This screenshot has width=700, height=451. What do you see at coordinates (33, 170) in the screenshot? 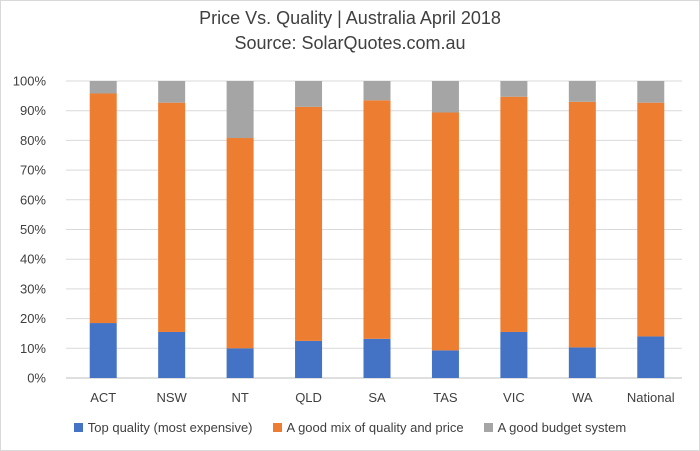
I see `y-tick-label: 70%` at bounding box center [33, 170].